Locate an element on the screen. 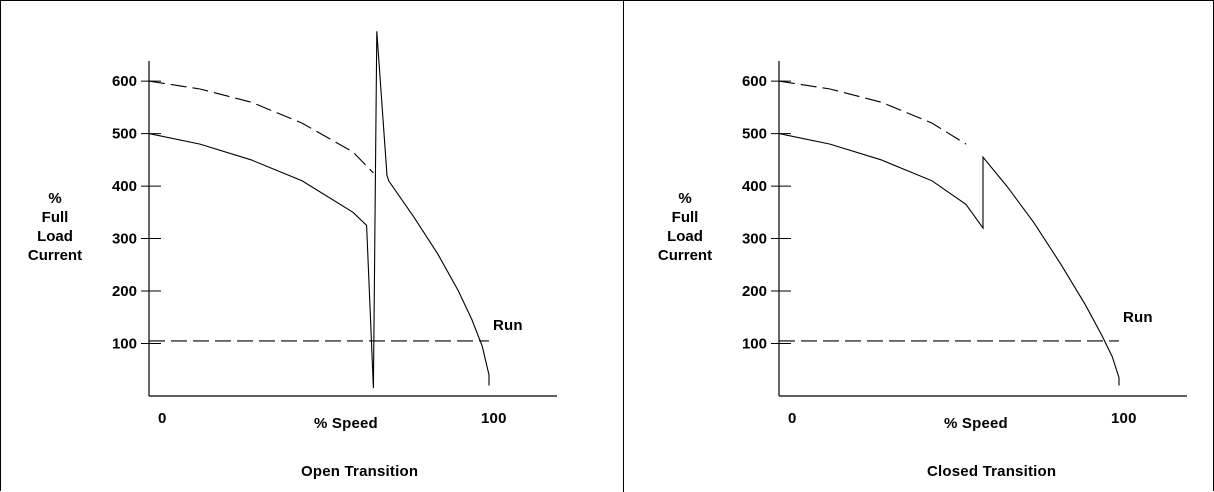 The height and width of the screenshot is (492, 1214). chart-title: Closed Transition is located at coordinates (992, 471).